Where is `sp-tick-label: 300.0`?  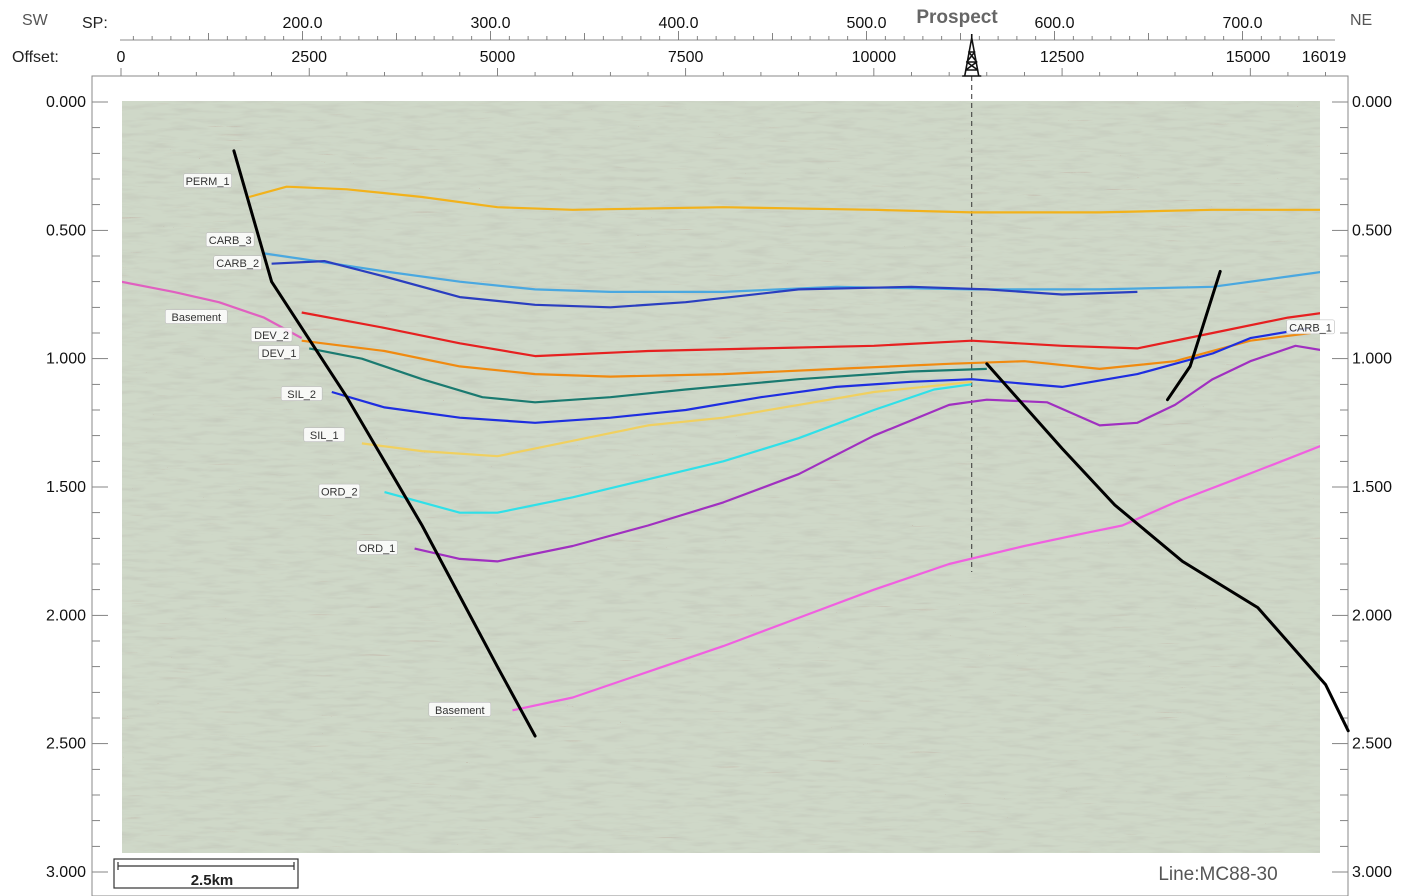
sp-tick-label: 300.0 is located at coordinates (490, 23).